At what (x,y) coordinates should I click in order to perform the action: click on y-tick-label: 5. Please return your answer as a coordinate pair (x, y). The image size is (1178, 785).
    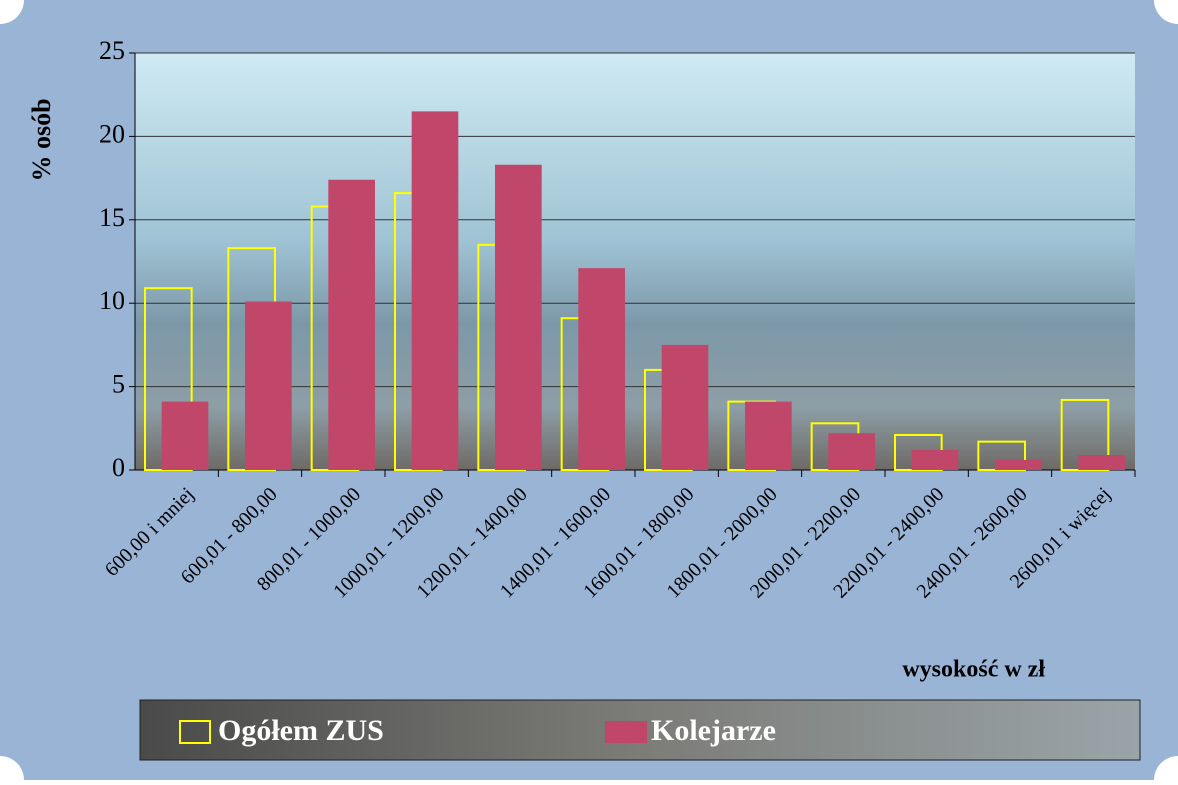
    Looking at the image, I should click on (118, 384).